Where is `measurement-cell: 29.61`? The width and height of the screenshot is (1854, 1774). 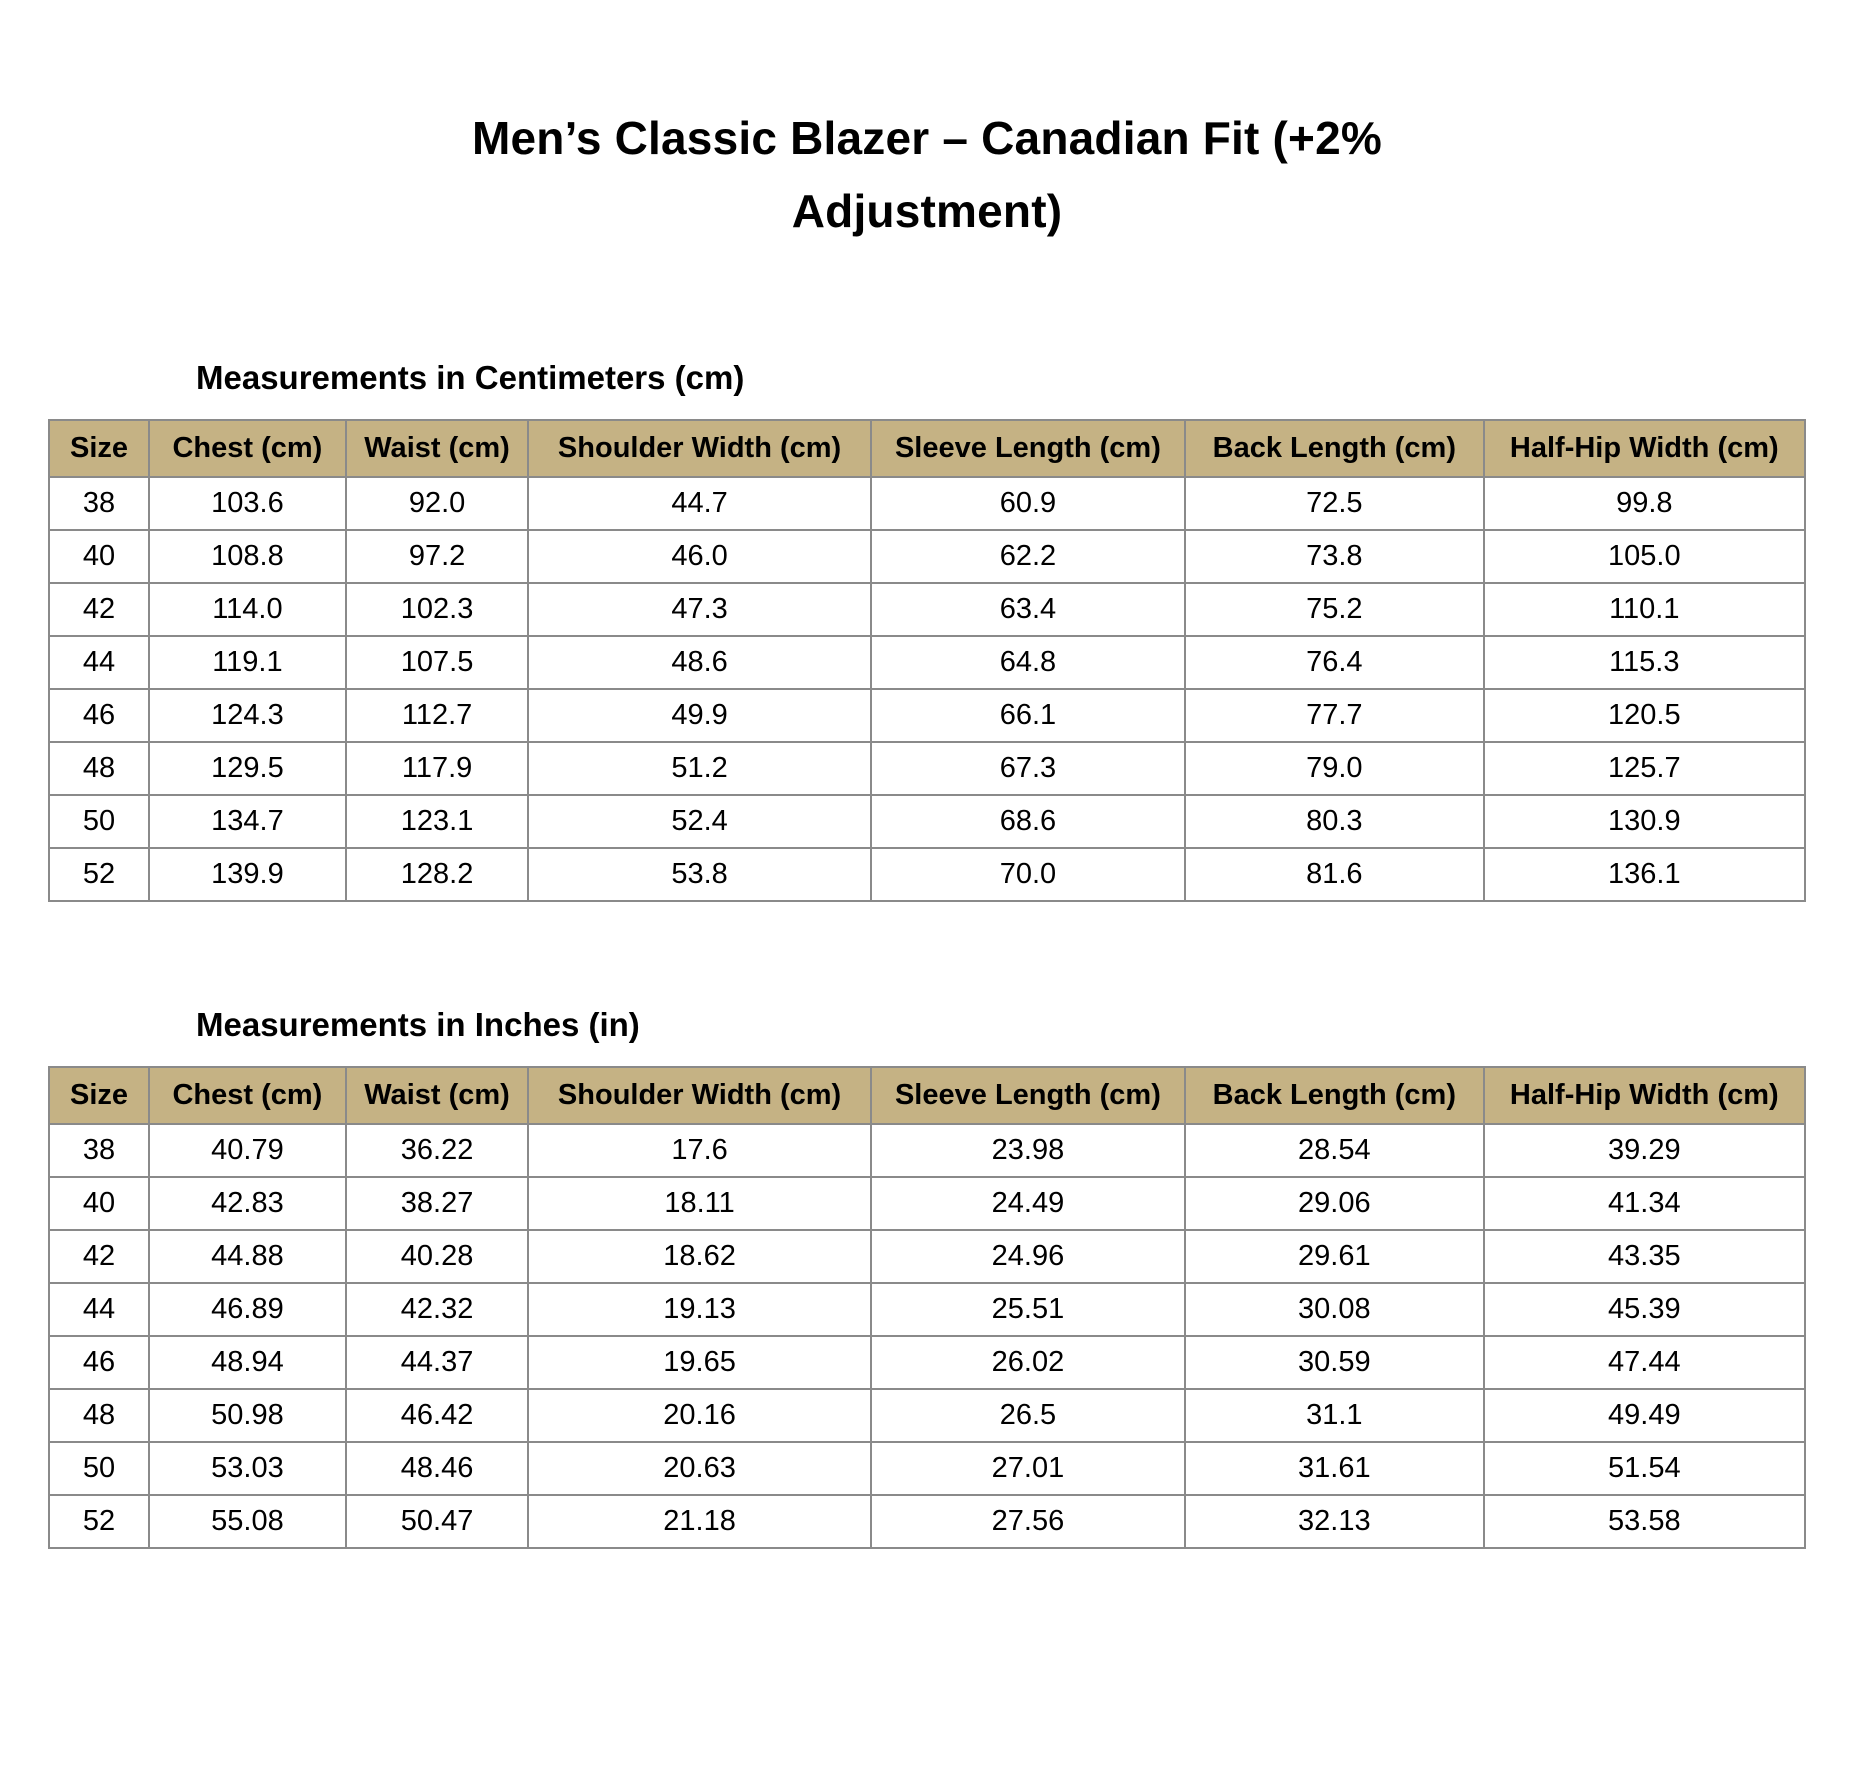 measurement-cell: 29.61 is located at coordinates (1334, 1257).